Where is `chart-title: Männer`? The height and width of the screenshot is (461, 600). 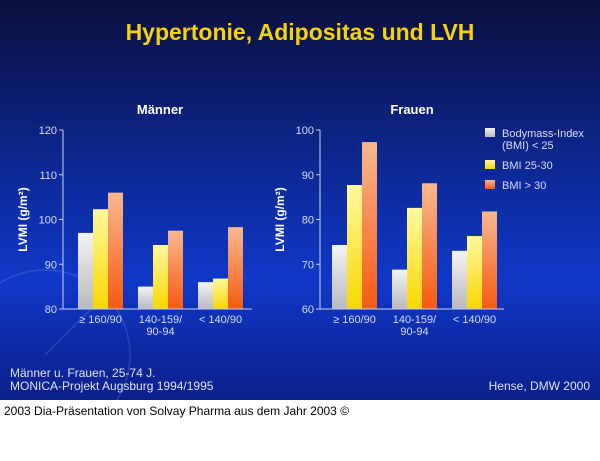 chart-title: Männer is located at coordinates (160, 109).